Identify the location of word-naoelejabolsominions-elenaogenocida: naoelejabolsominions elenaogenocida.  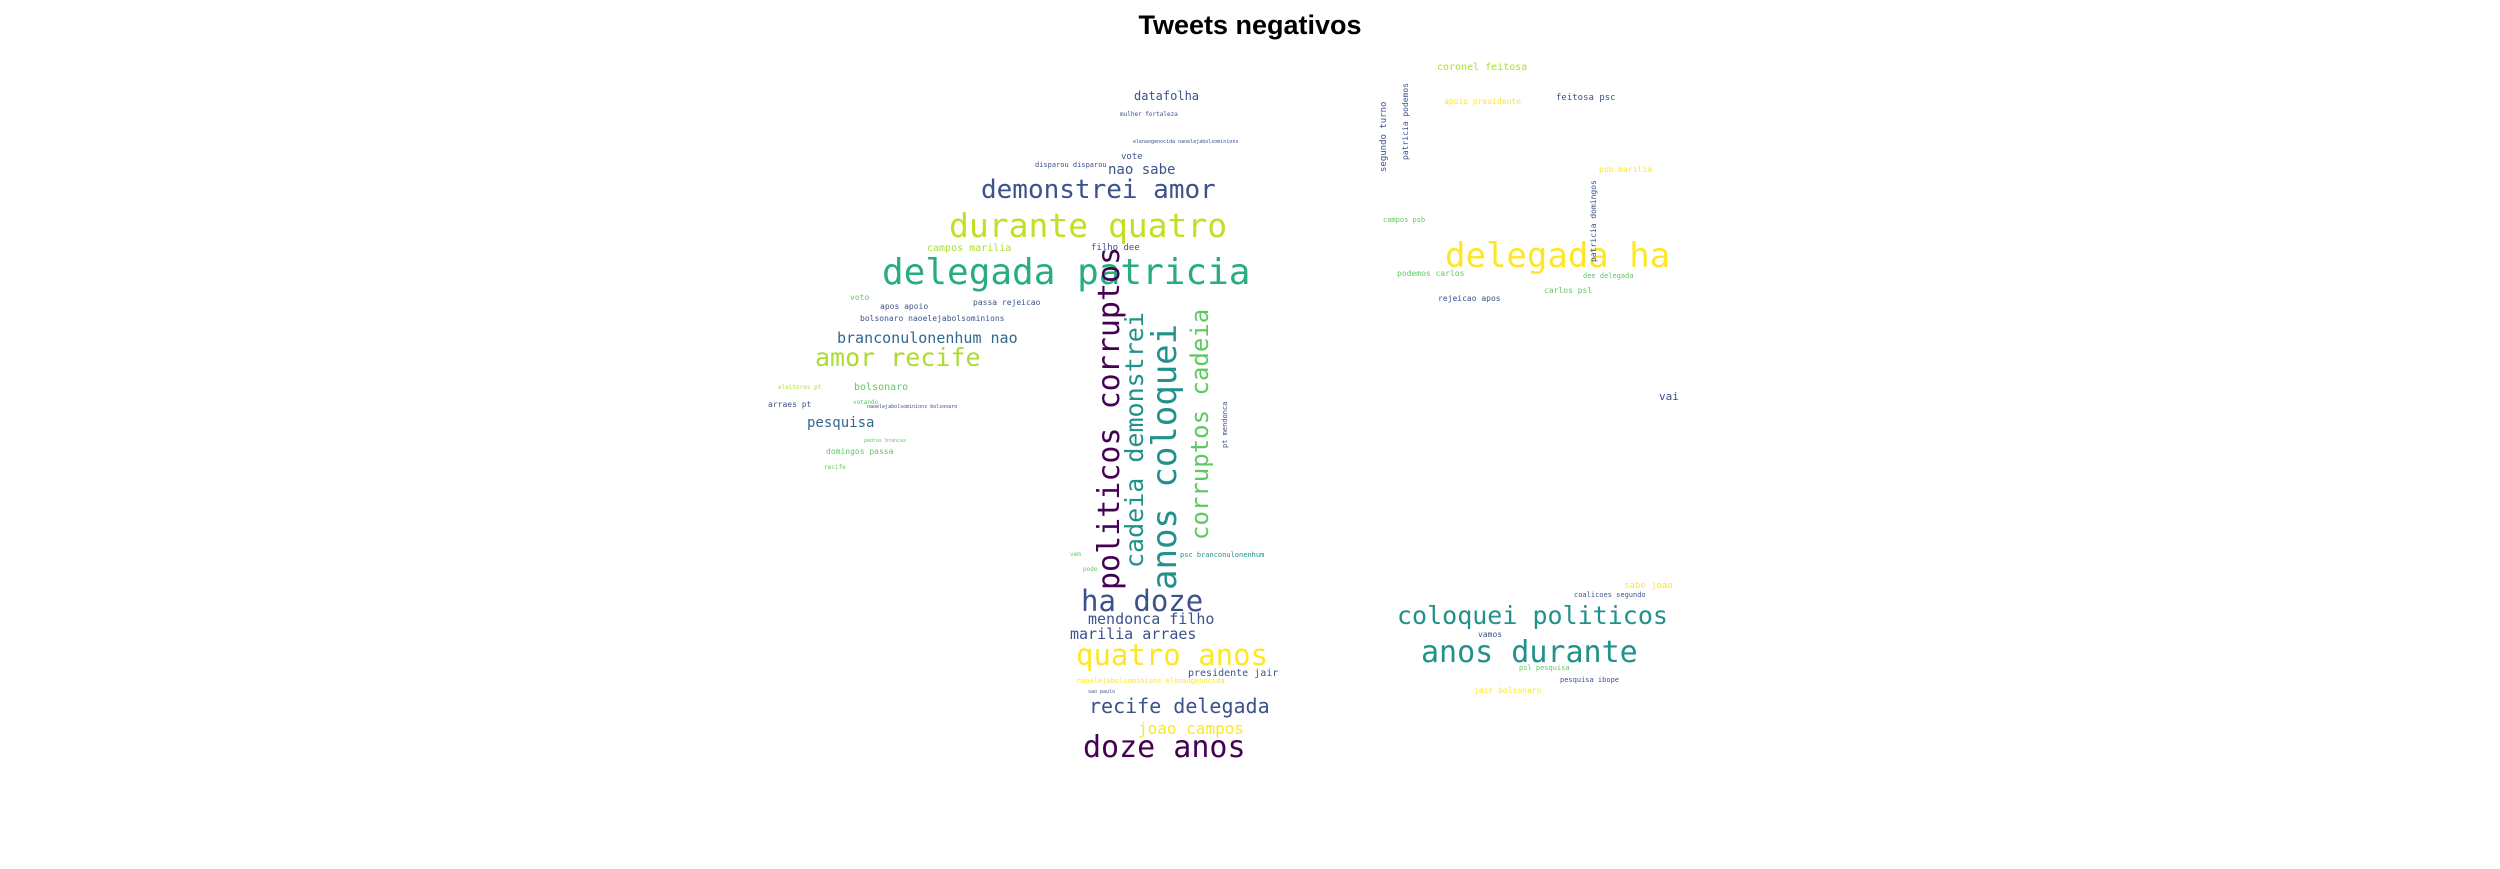
(1151, 681).